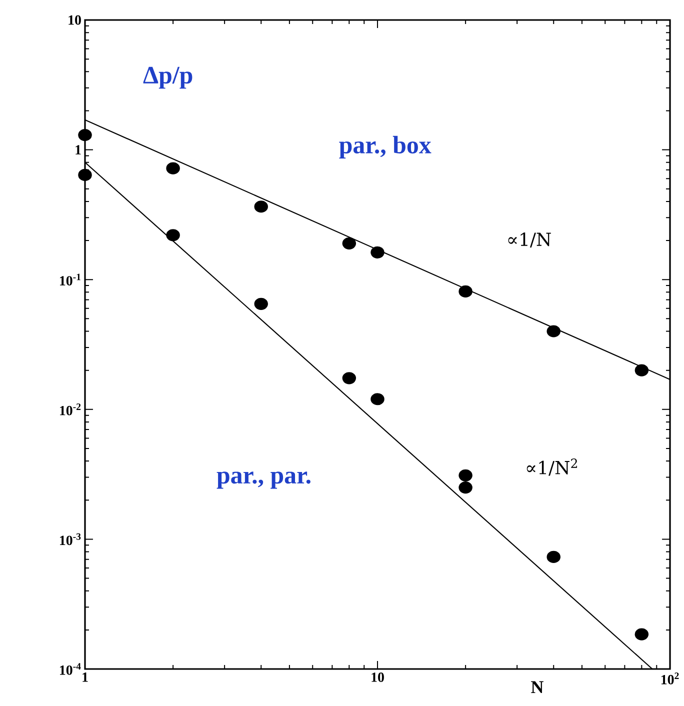 This screenshot has width=684, height=706. Describe the element at coordinates (70, 539) in the screenshot. I see `y-tick-label: 10$^{-3}$` at that location.